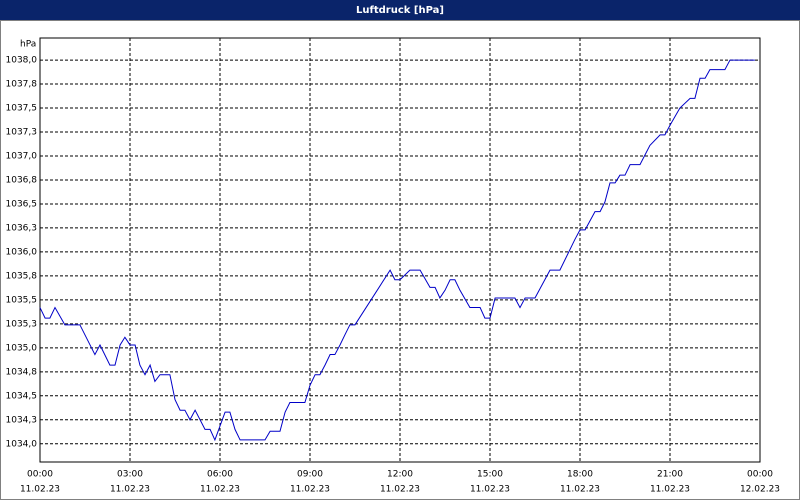 The image size is (800, 500). I want to click on x-tick-label: 09:00, so click(310, 475).